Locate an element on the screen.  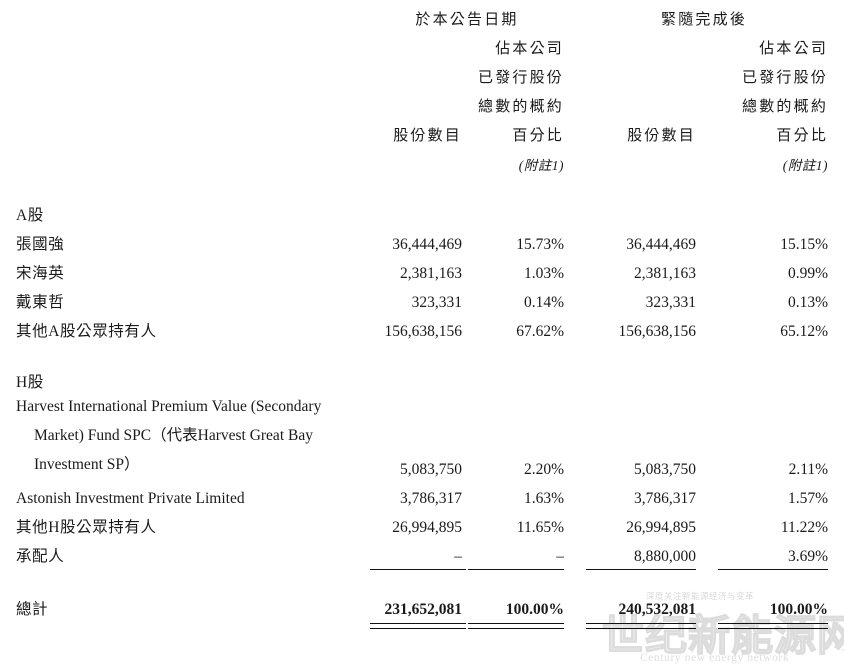
cell-pct-after: 2.11% is located at coordinates (808, 469).